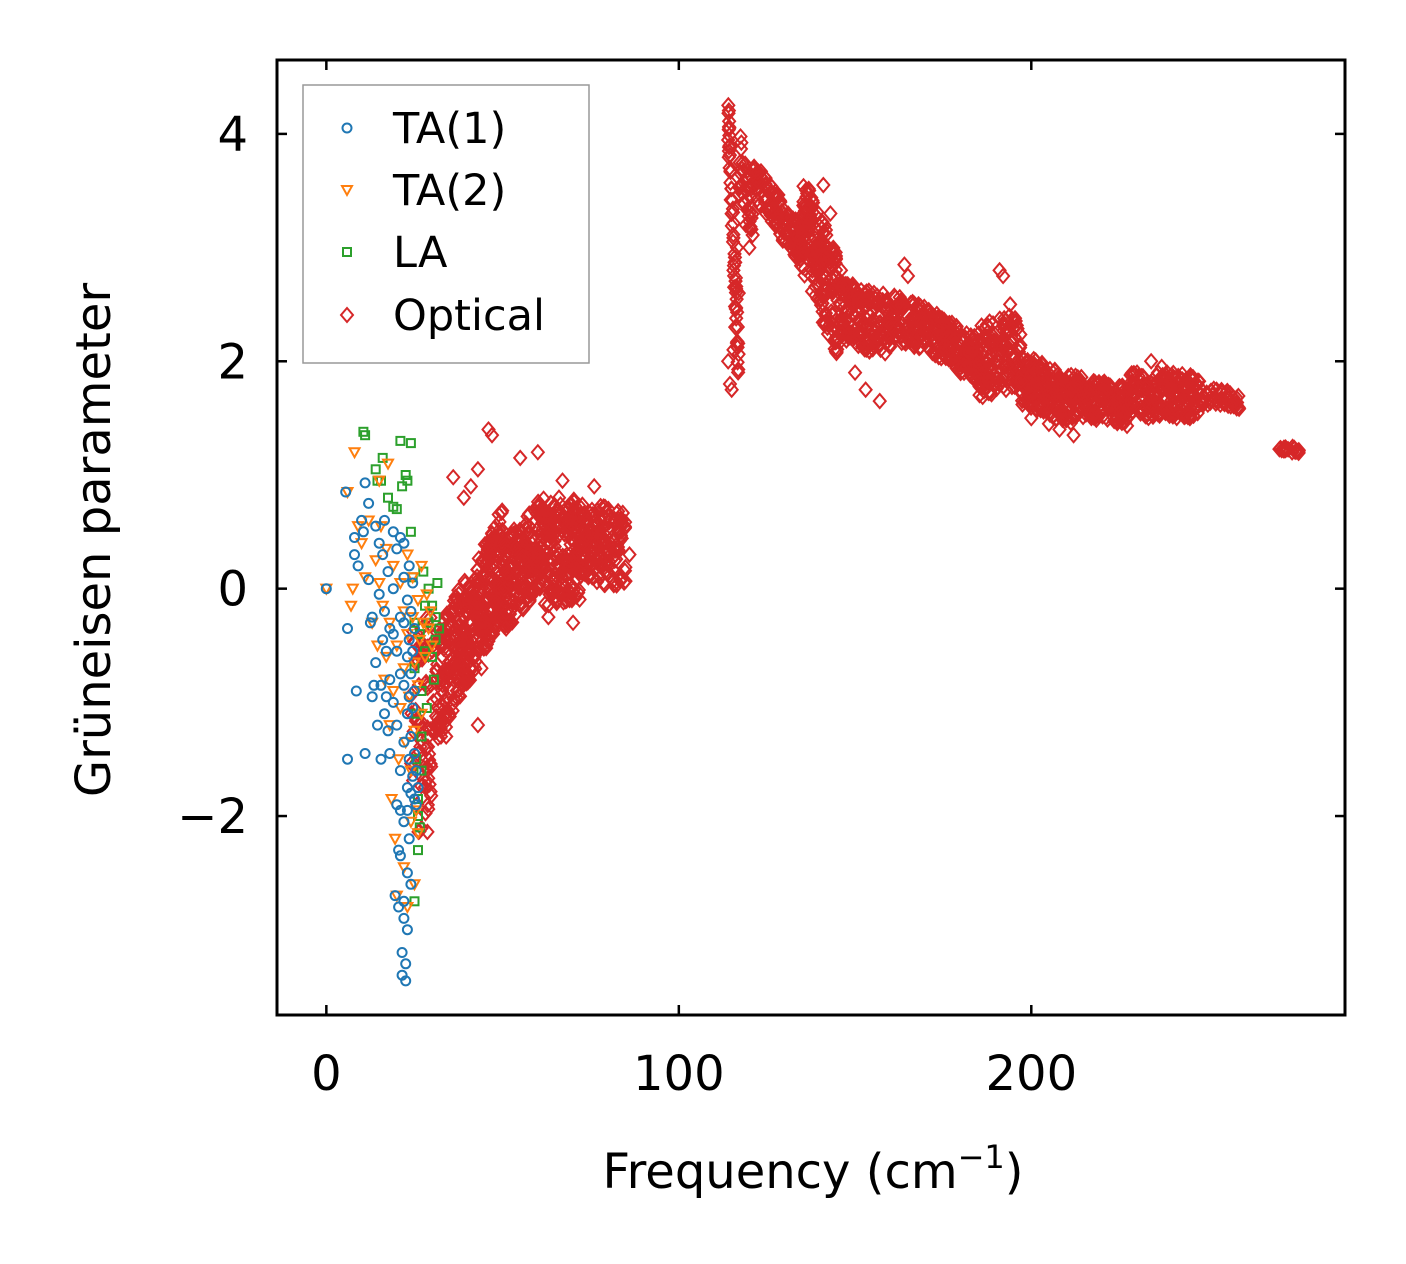 The image size is (1406, 1264). What do you see at coordinates (449, 129) in the screenshot?
I see `legend-label: TA(1)` at bounding box center [449, 129].